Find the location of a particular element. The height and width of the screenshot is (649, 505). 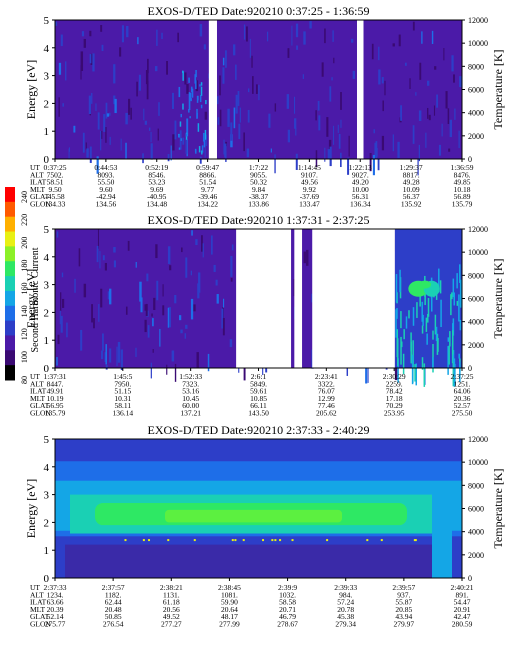

energy-tick-label: 1 is located at coordinates (47, 132).